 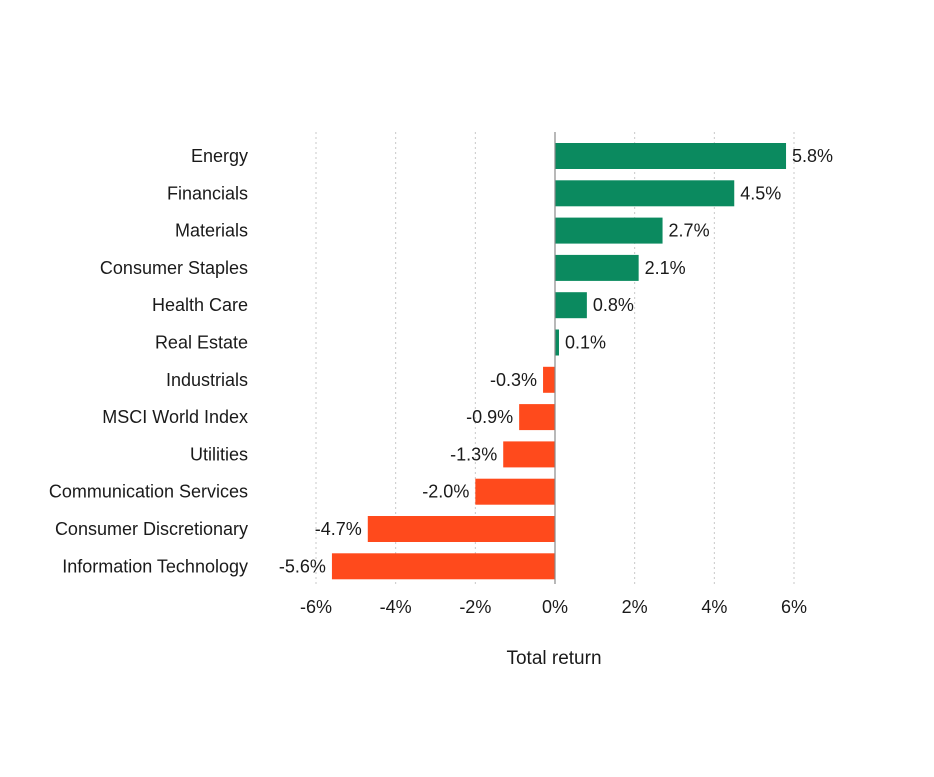 I want to click on value-label: -0.3%, so click(x=513, y=380).